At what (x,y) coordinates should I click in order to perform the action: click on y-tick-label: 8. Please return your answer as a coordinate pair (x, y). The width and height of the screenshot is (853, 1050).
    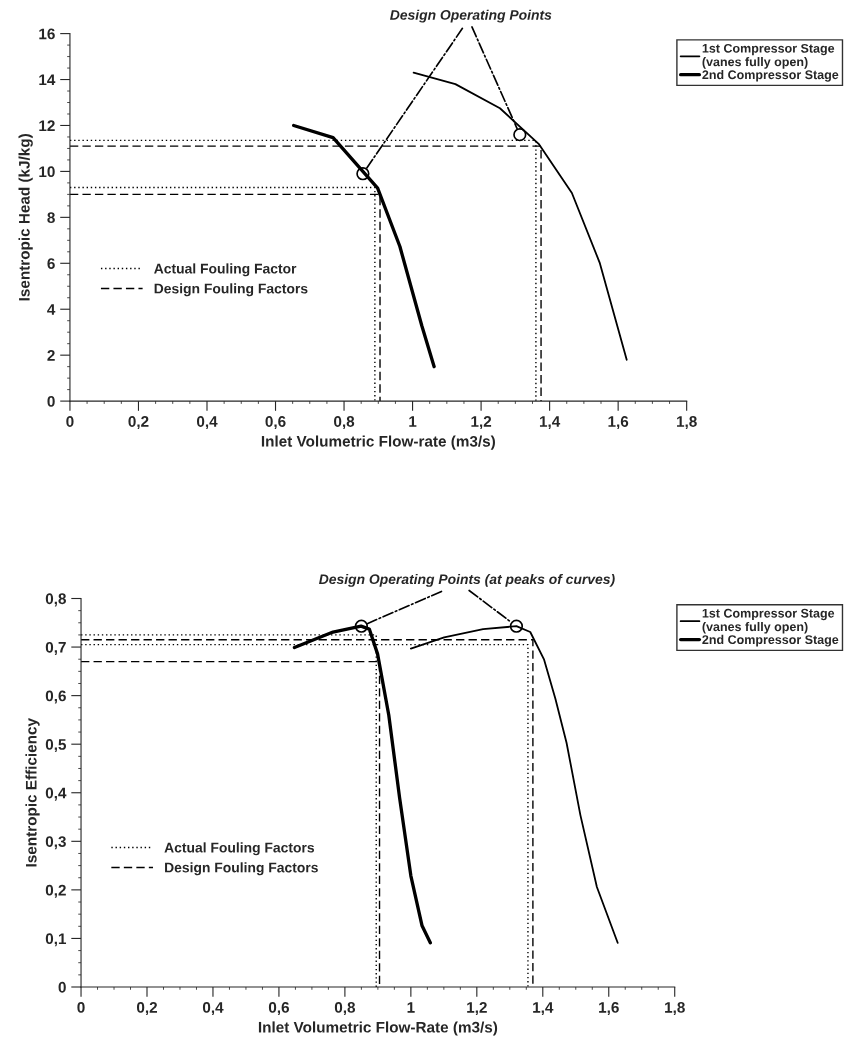
    Looking at the image, I should click on (51, 218).